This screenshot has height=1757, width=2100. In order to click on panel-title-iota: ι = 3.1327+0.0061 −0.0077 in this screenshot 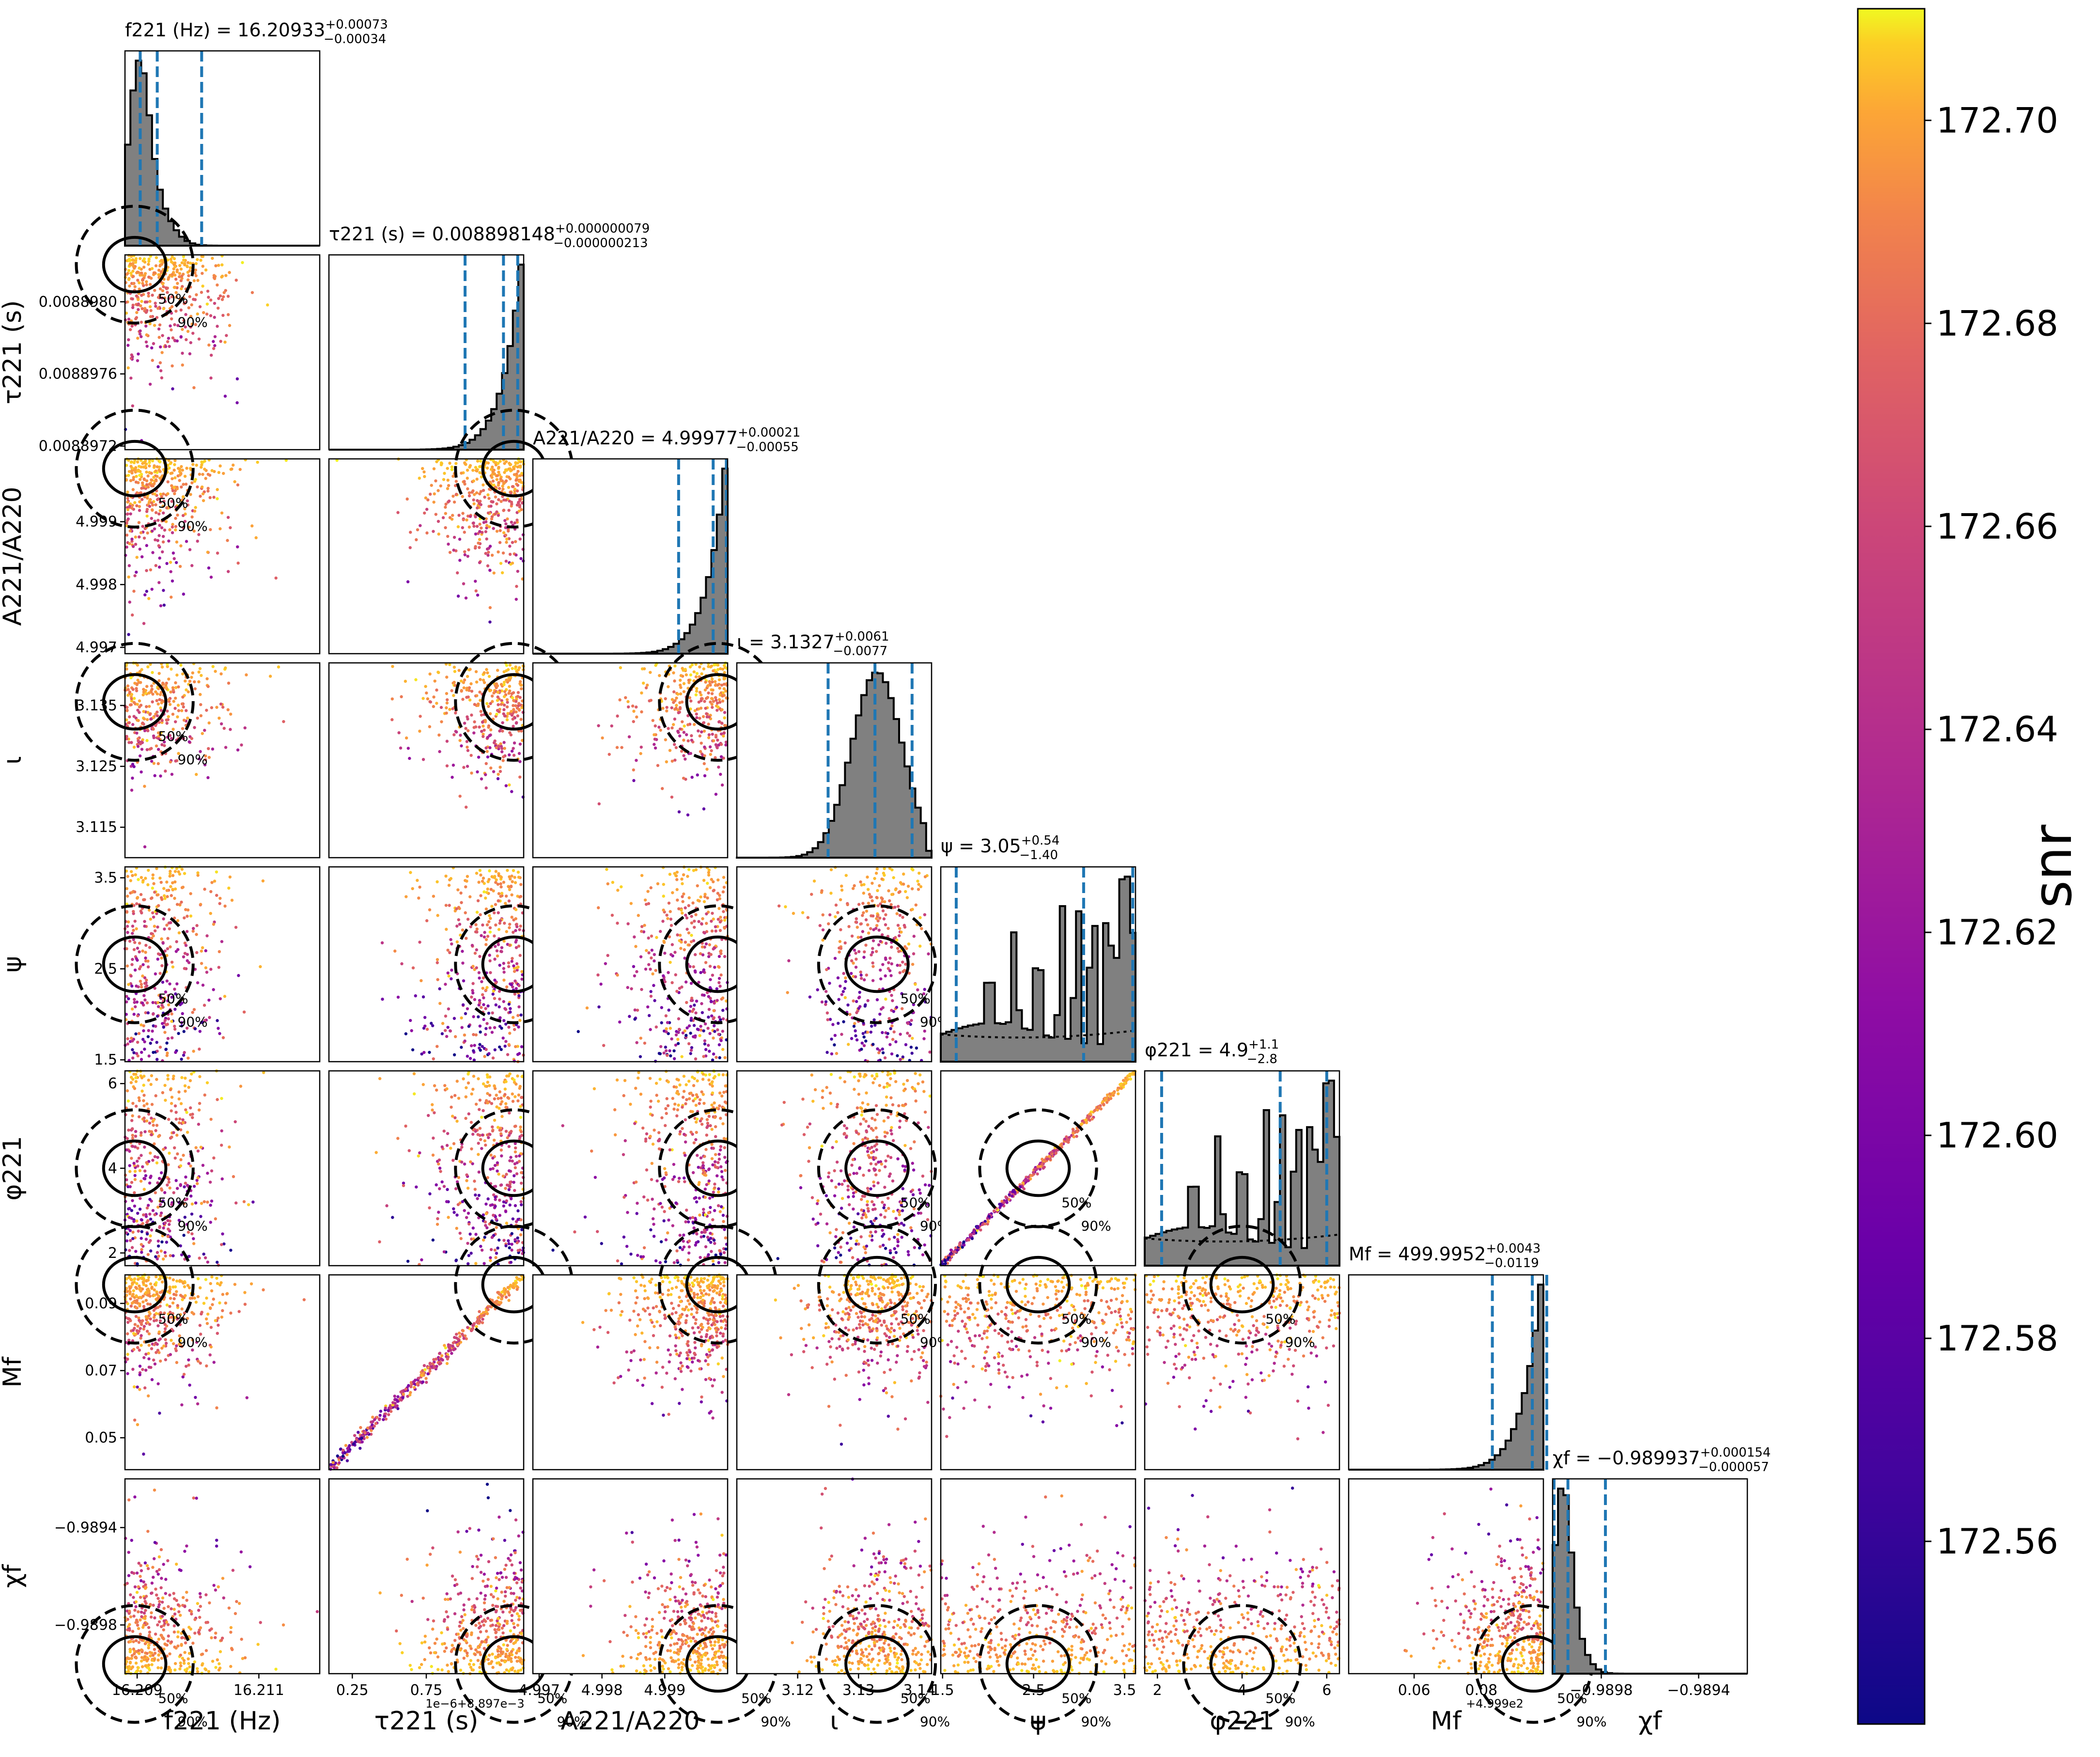, I will do `click(813, 644)`.